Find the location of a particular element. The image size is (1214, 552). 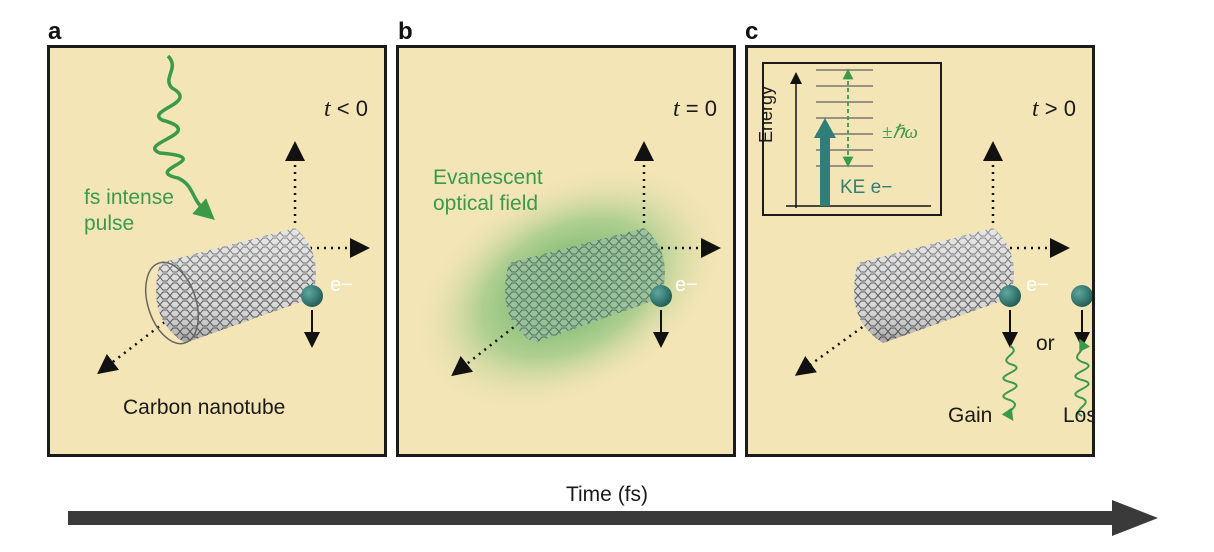

gain-electron-ball is located at coordinates (1010, 296).